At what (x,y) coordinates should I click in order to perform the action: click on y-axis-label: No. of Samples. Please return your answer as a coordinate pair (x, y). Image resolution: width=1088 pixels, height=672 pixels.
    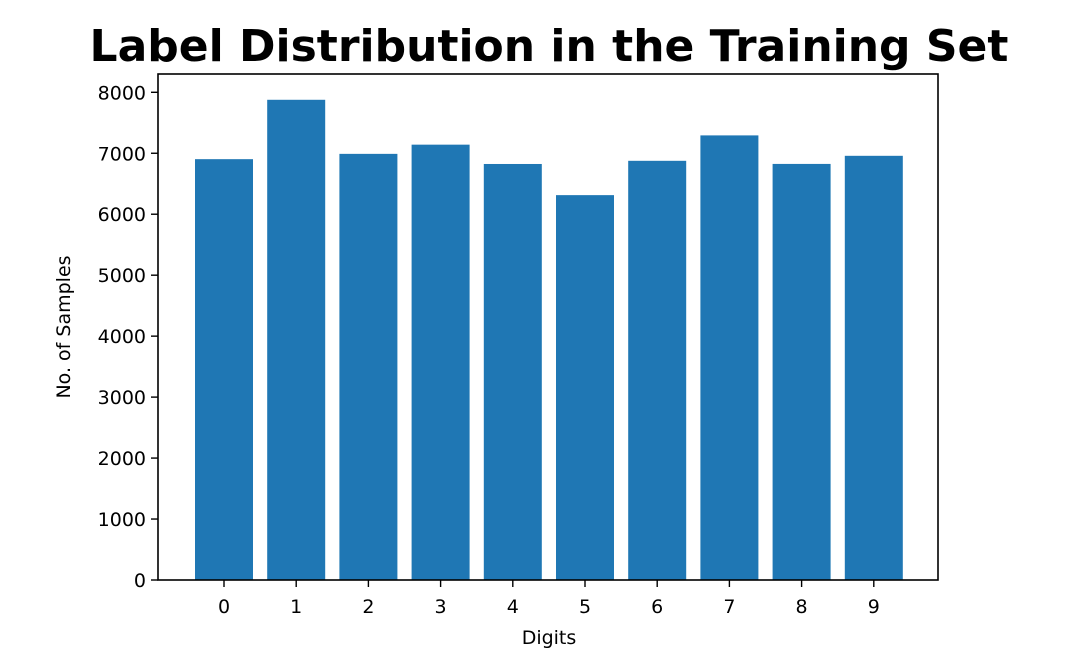
    Looking at the image, I should click on (64, 326).